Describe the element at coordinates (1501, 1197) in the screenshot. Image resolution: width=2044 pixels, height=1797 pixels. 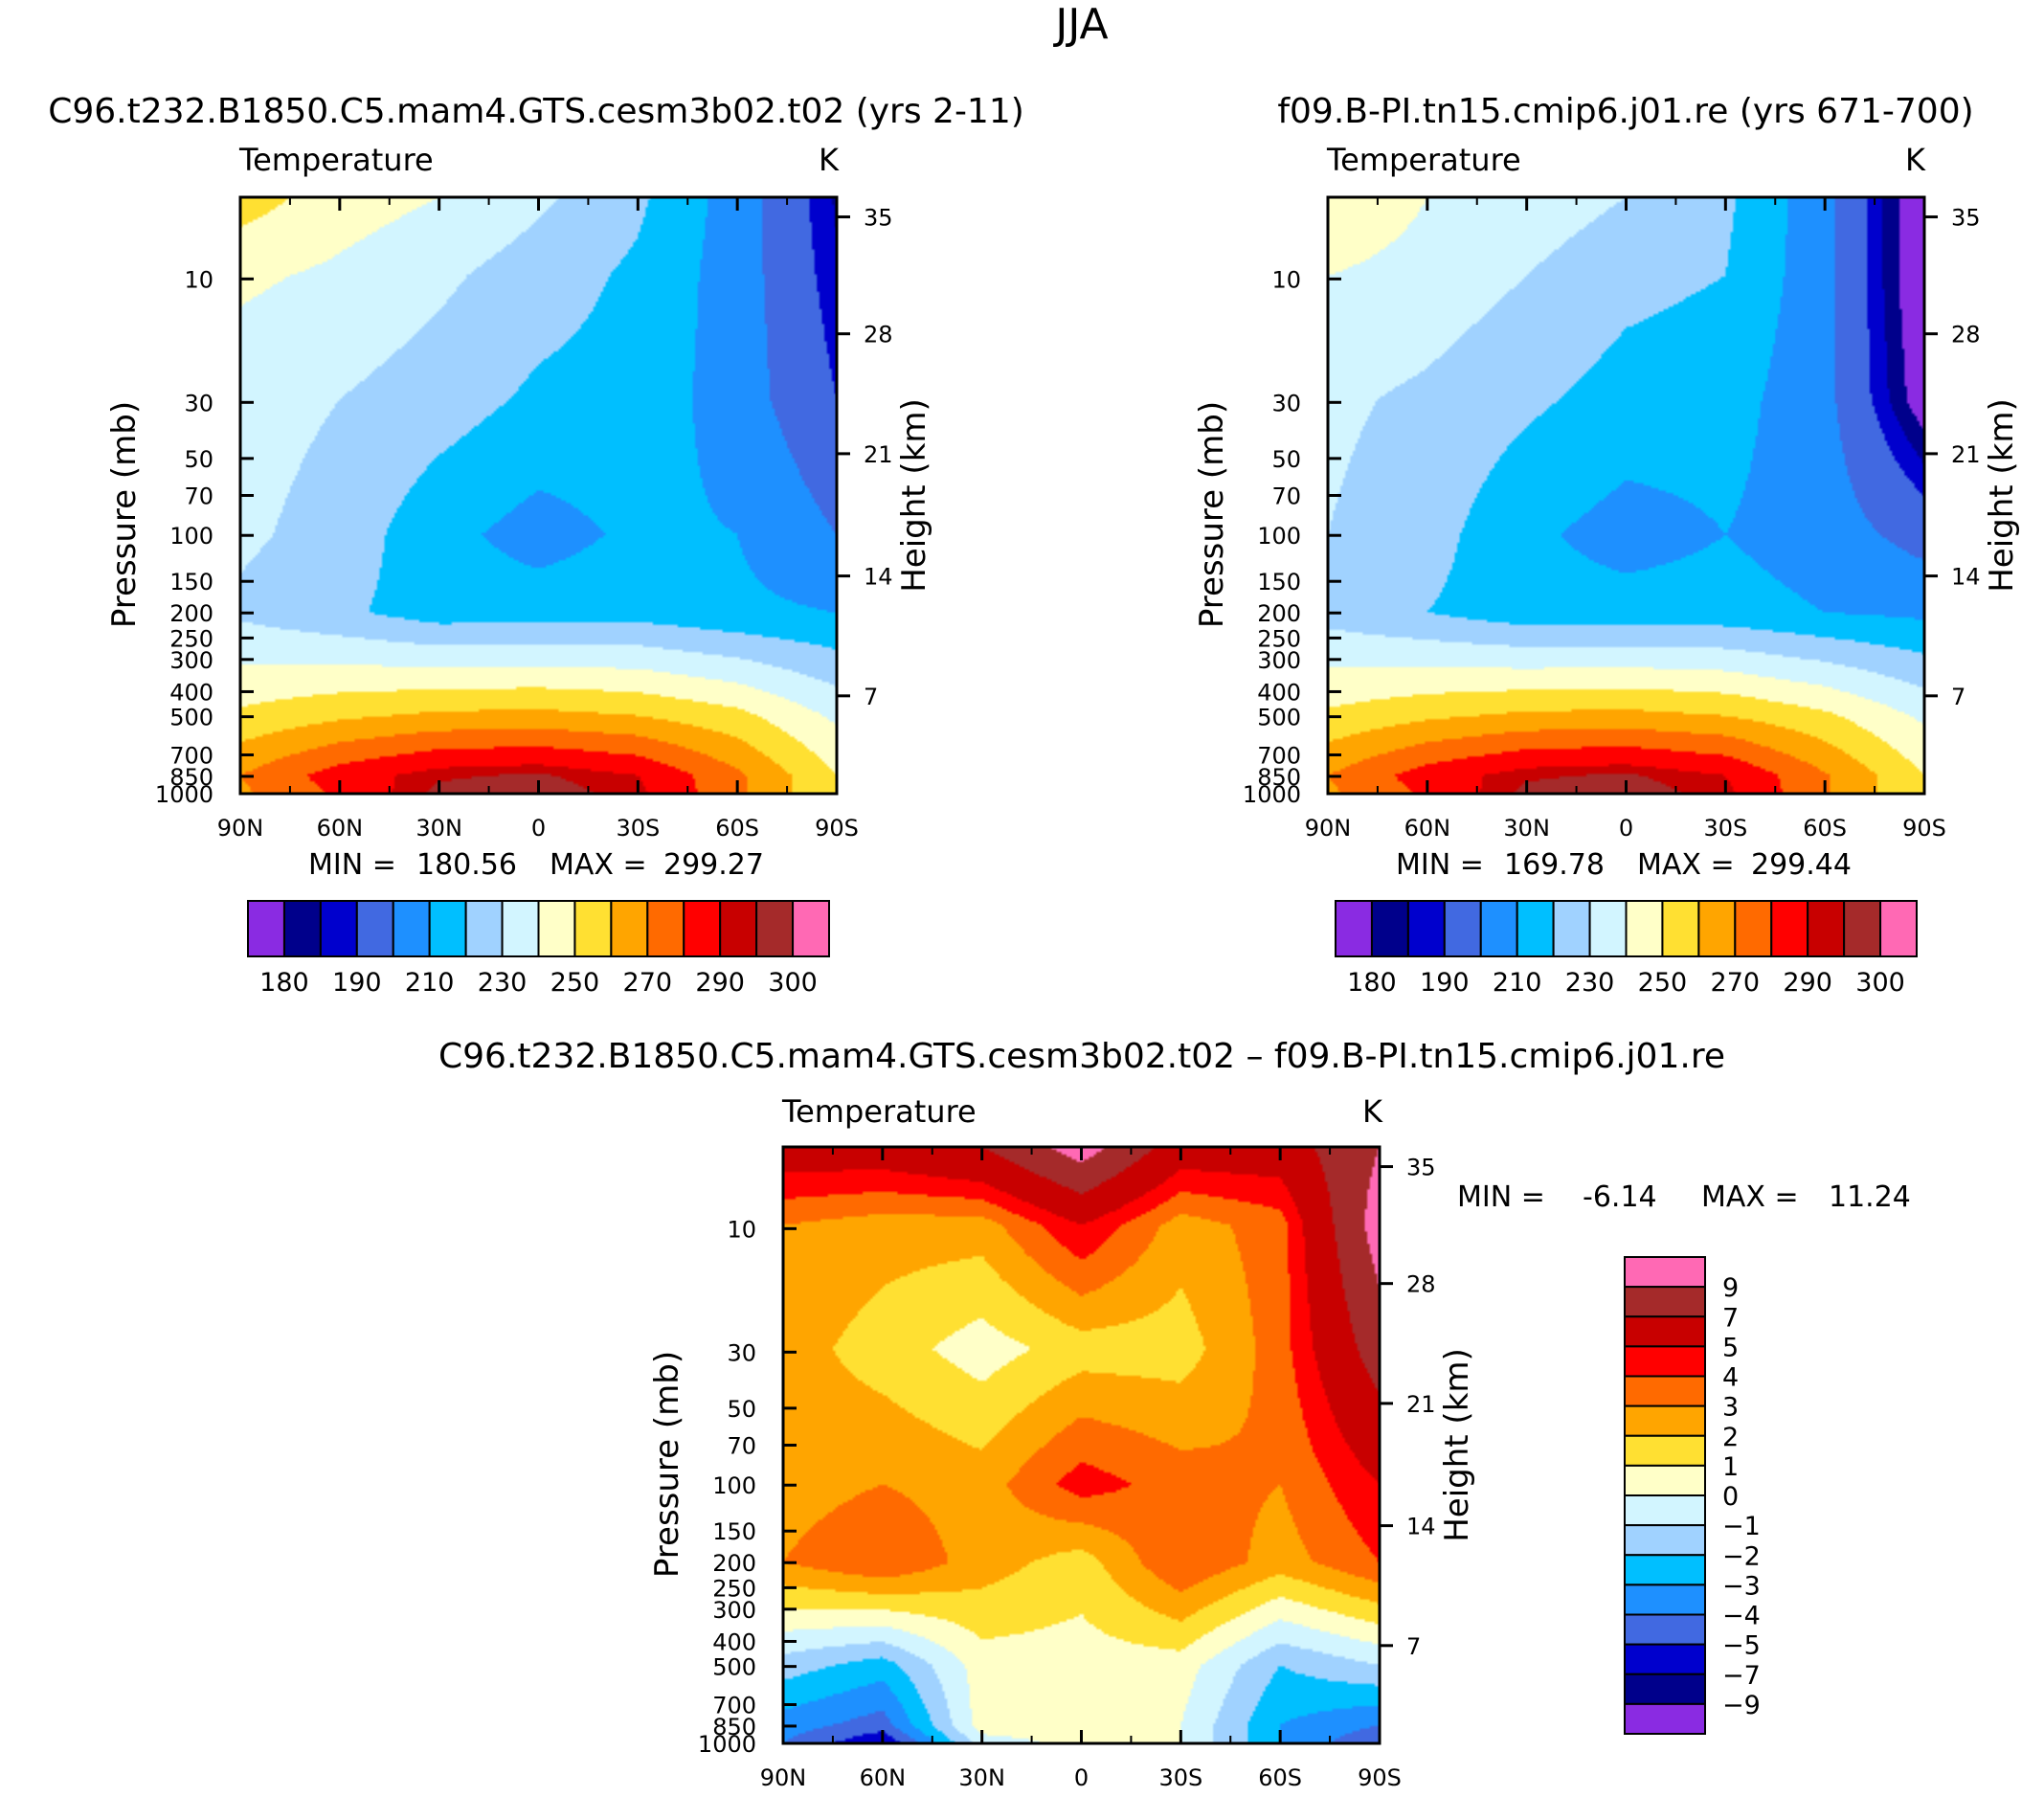
I see `panel-diff-min-label: MIN =` at that location.